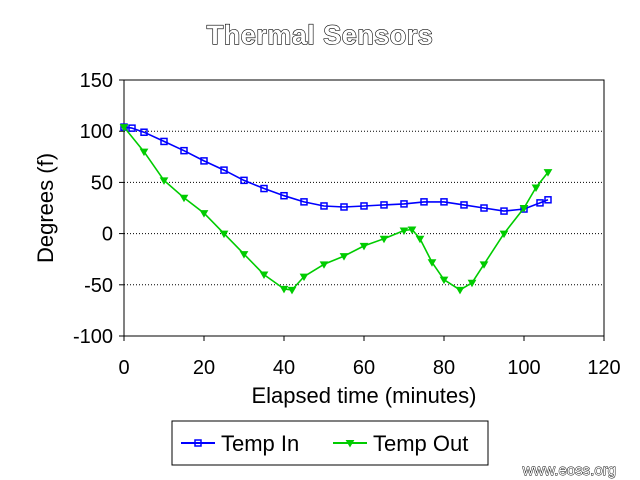 The height and width of the screenshot is (480, 640). What do you see at coordinates (444, 368) in the screenshot?
I see `x-tick-label: 80` at bounding box center [444, 368].